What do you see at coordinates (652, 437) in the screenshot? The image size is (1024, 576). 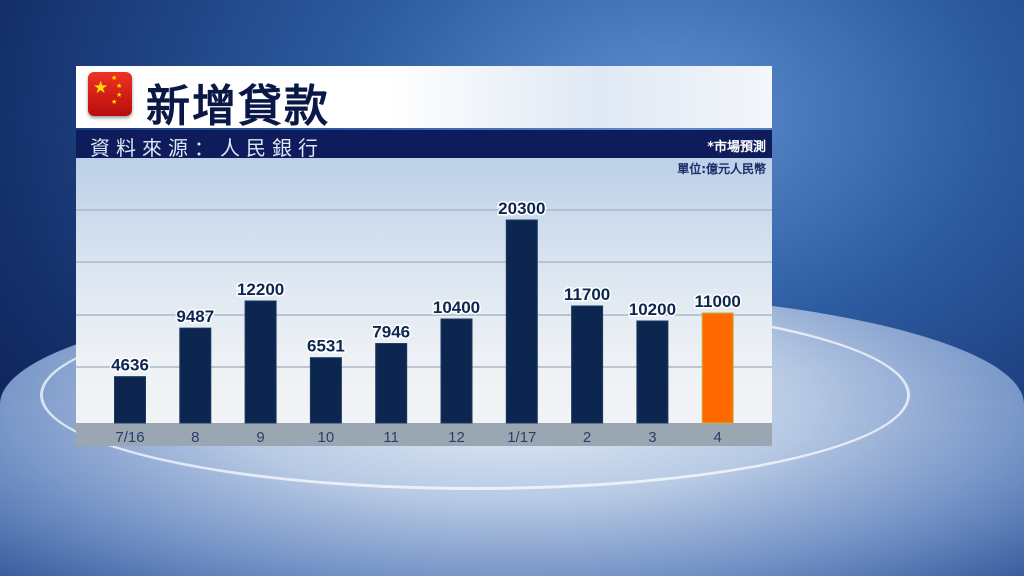 I see `x-tick-label: 3` at bounding box center [652, 437].